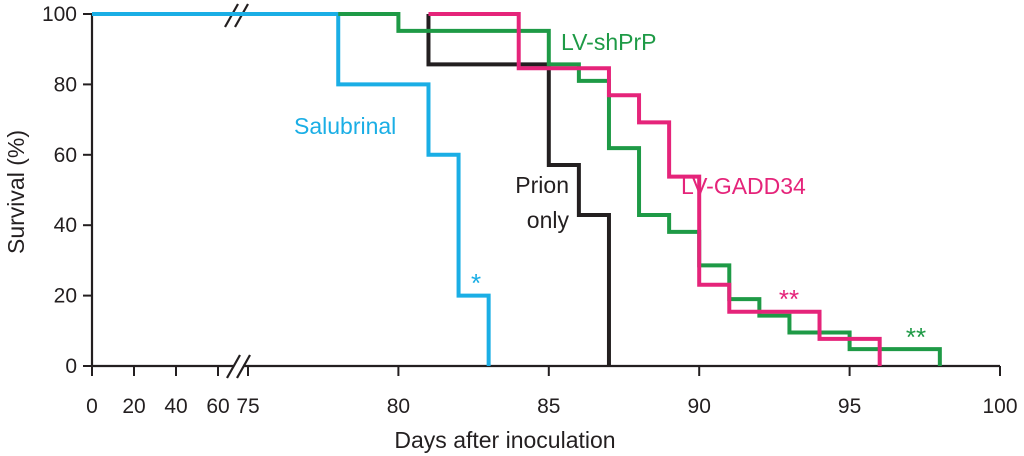 This screenshot has width=1024, height=456. Describe the element at coordinates (16, 192) in the screenshot. I see `y-axis-title: Survival (%)` at that location.